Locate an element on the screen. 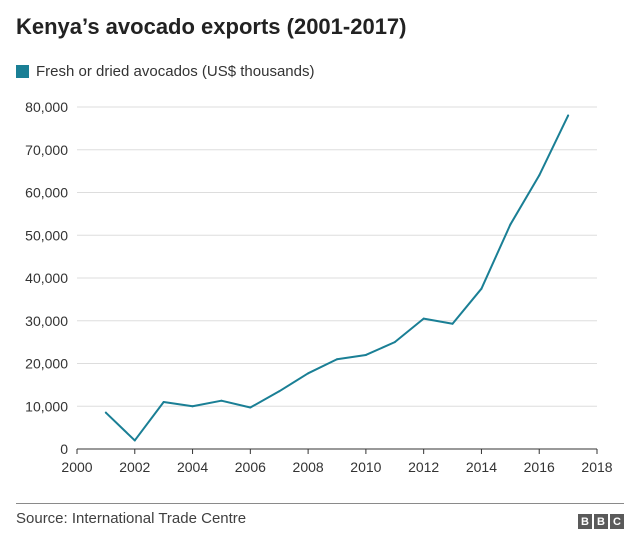 The height and width of the screenshot is (547, 640). x-tick-label: 2008 is located at coordinates (308, 467).